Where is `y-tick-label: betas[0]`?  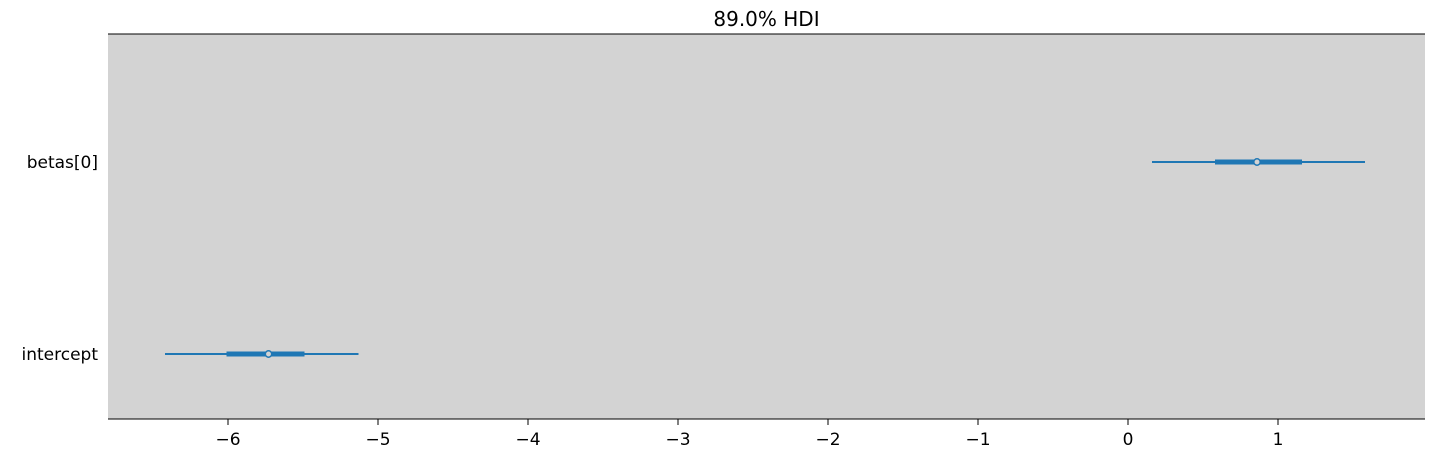
y-tick-label: betas[0] is located at coordinates (62, 163).